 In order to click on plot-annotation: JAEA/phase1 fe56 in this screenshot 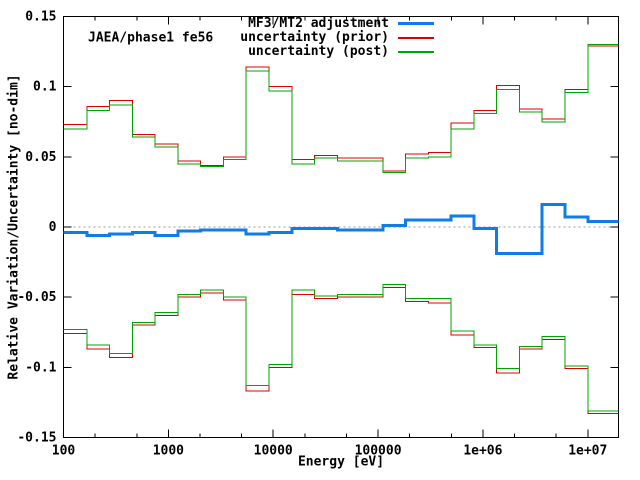, I will do `click(151, 38)`.